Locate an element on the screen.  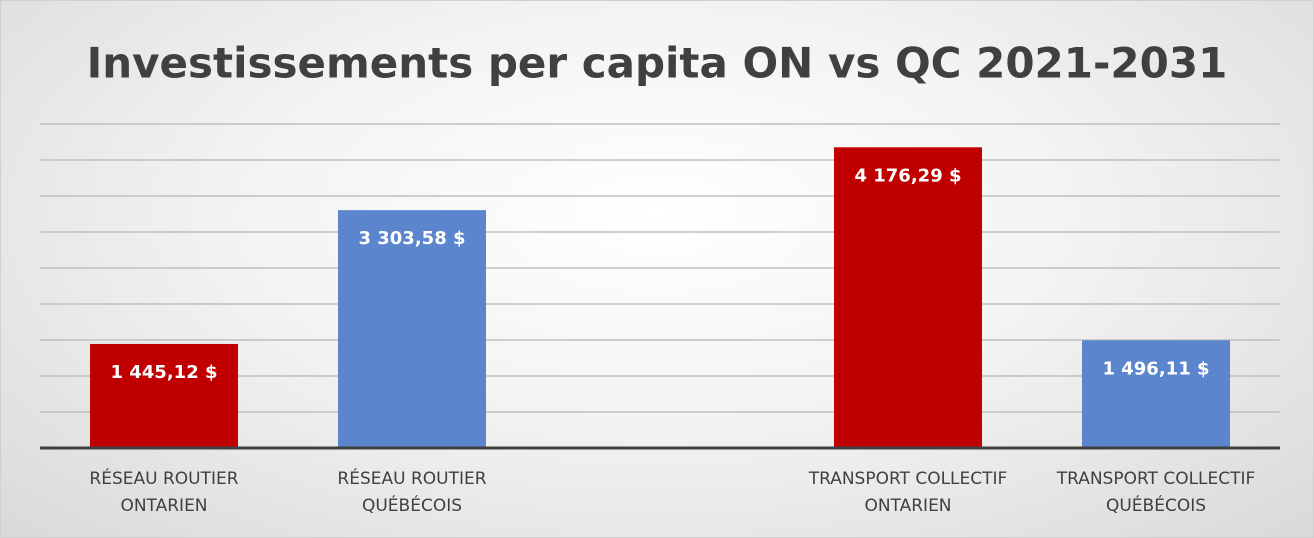
x-tick-label: TRANSPORT COLLECTIF ONTARIEN is located at coordinates (908, 492).